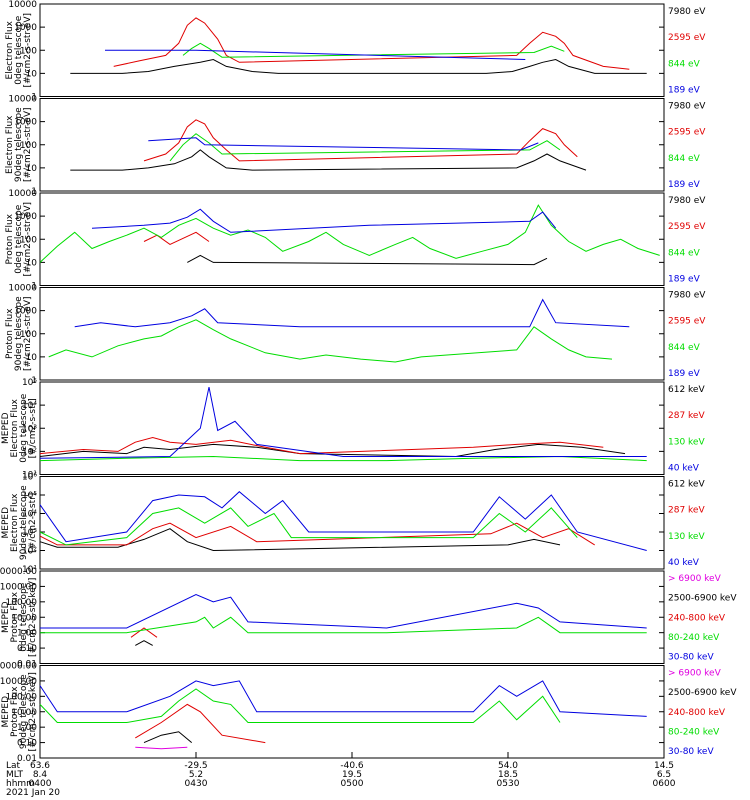 This screenshot has width=750, height=800. I want to click on y-axis-title-line: [#/cm2-s-str-eV], so click(28, 239).